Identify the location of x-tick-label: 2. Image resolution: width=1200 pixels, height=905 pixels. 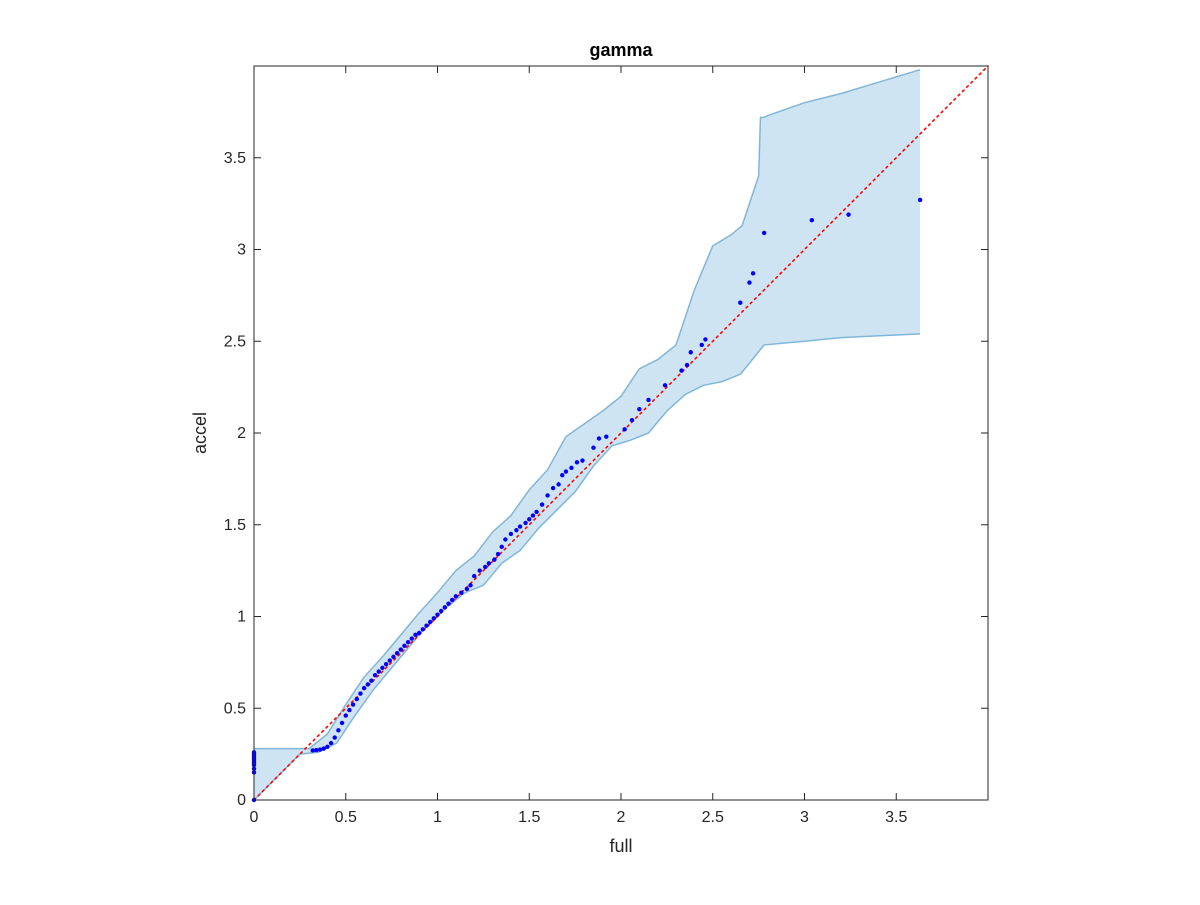
(621, 817).